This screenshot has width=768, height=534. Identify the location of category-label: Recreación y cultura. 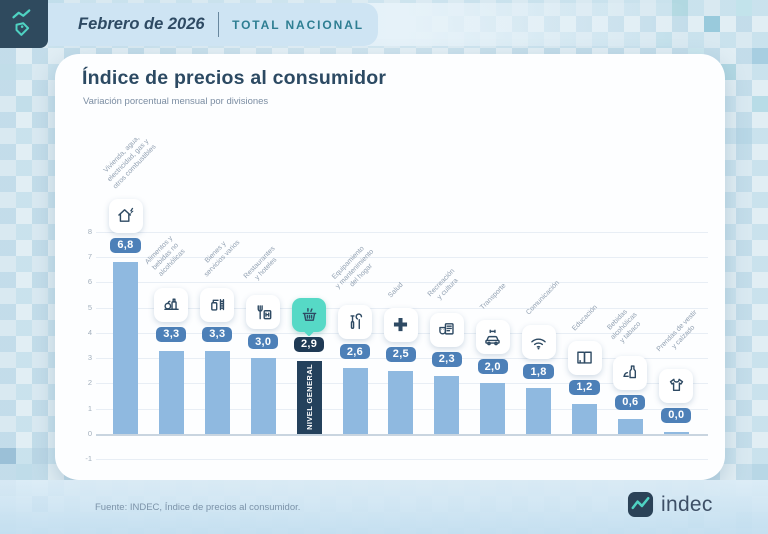
(443, 284).